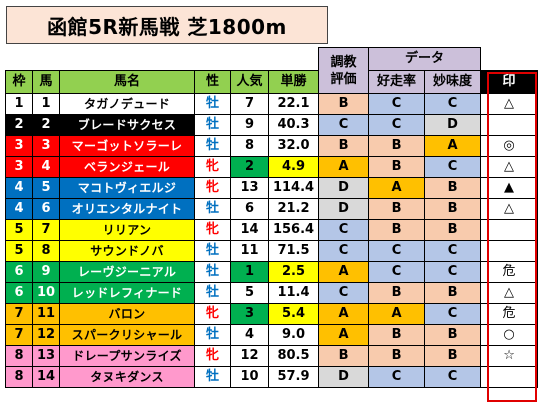 Image resolution: width=541 pixels, height=405 pixels. What do you see at coordinates (453, 82) in the screenshot?
I see `header-mimi: 妙味度` at bounding box center [453, 82].